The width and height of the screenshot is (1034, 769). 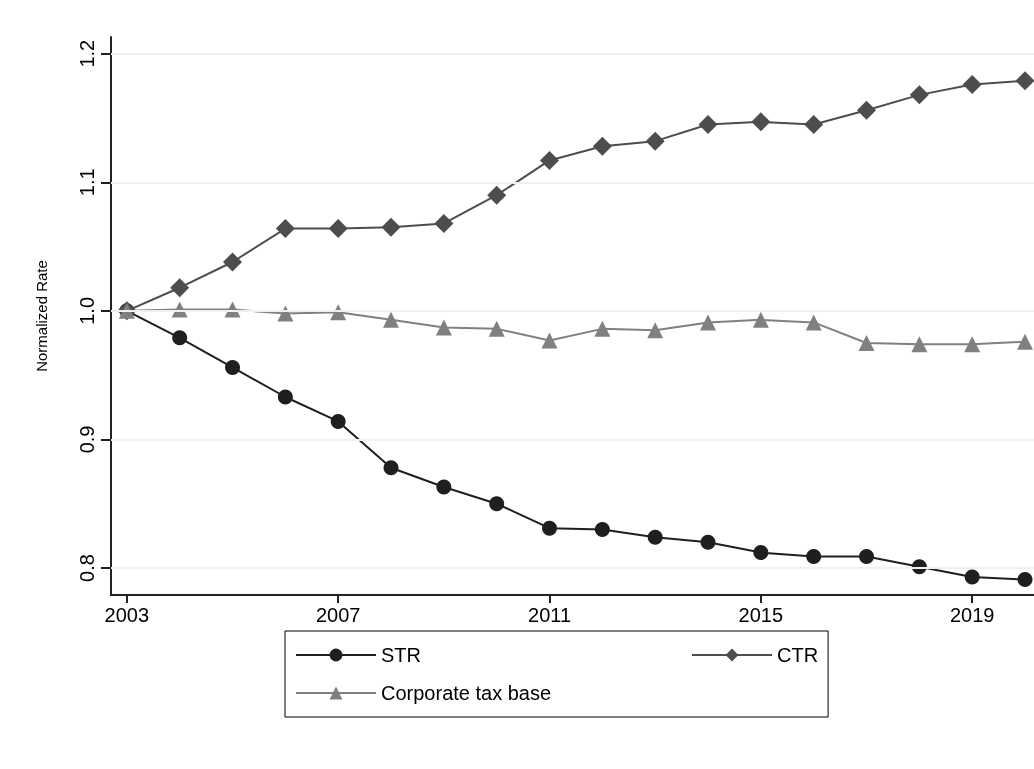 What do you see at coordinates (401, 655) in the screenshot?
I see `legend-label: STR` at bounding box center [401, 655].